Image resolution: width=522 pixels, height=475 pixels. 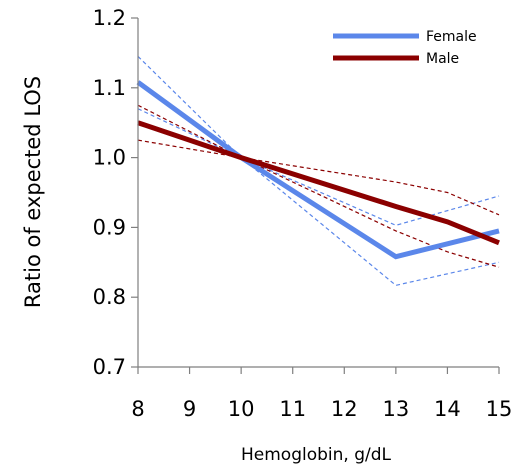 What do you see at coordinates (109, 227) in the screenshot?
I see `y-tick-label: 0.9` at bounding box center [109, 227].